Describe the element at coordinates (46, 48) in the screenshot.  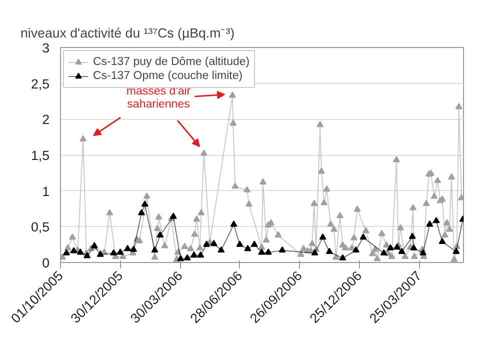
I see `y-tick-label: 3` at that location.